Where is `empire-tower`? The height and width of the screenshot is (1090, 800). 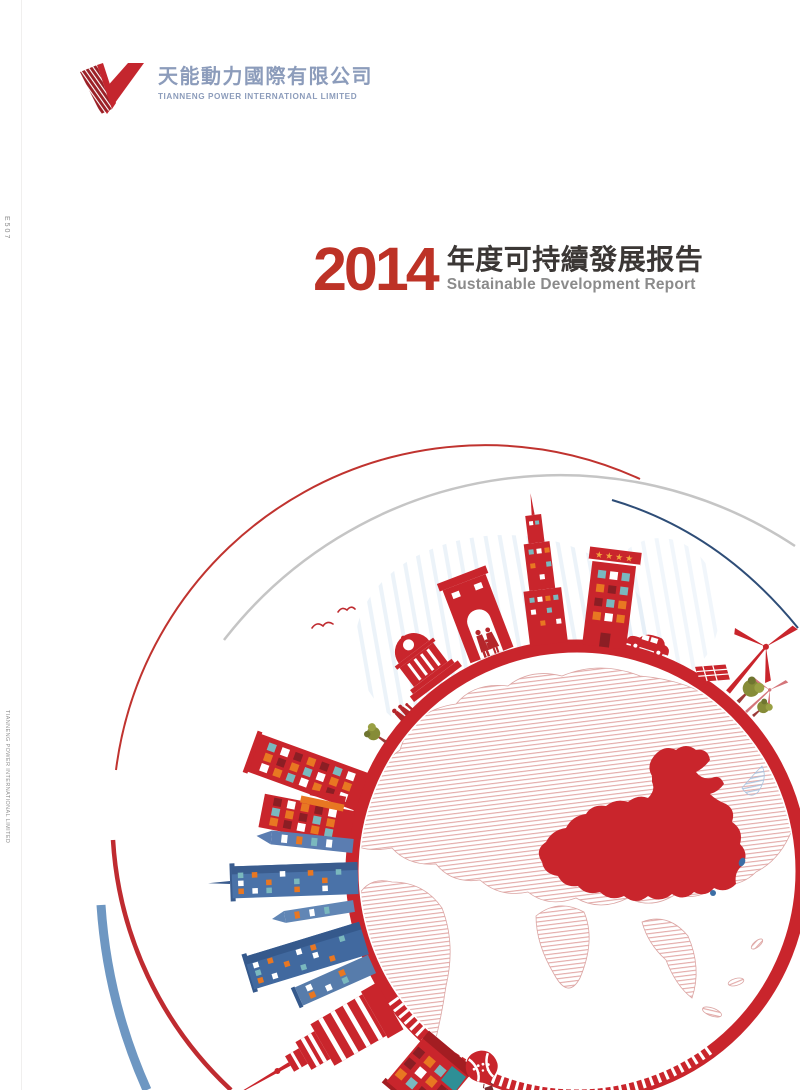
empire-tower is located at coordinates (316, 1036).